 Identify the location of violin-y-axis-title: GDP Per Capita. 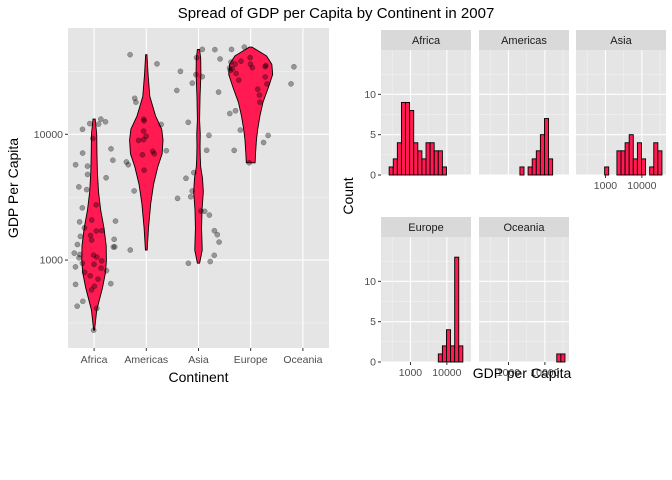
(13, 188).